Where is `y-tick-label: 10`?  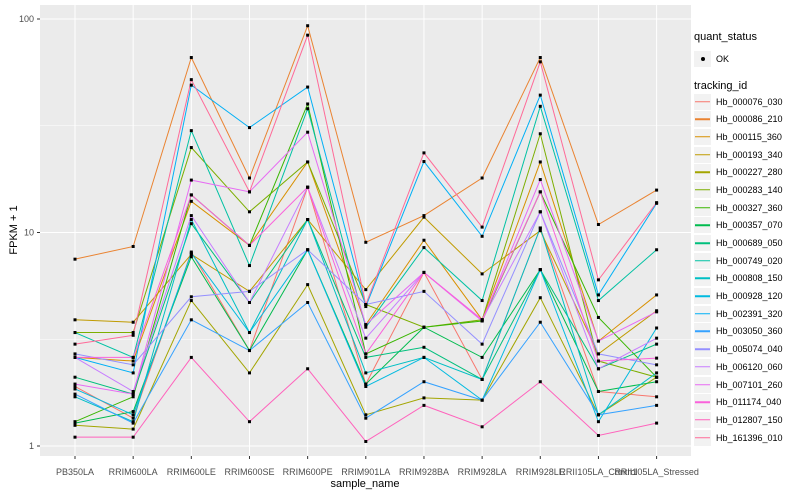 y-tick-label: 10 is located at coordinates (29, 233).